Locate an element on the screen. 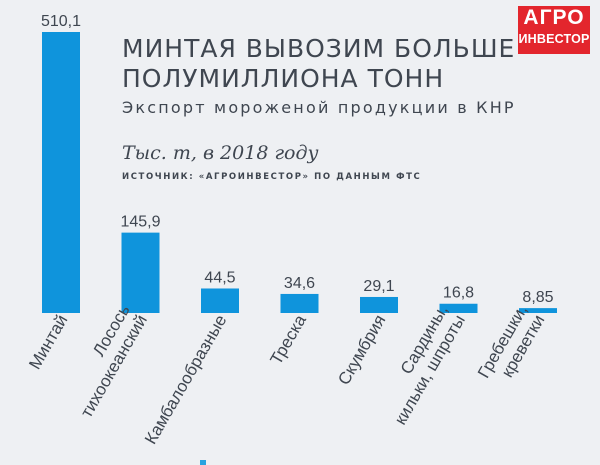  value-label: 16,8 is located at coordinates (458, 293).